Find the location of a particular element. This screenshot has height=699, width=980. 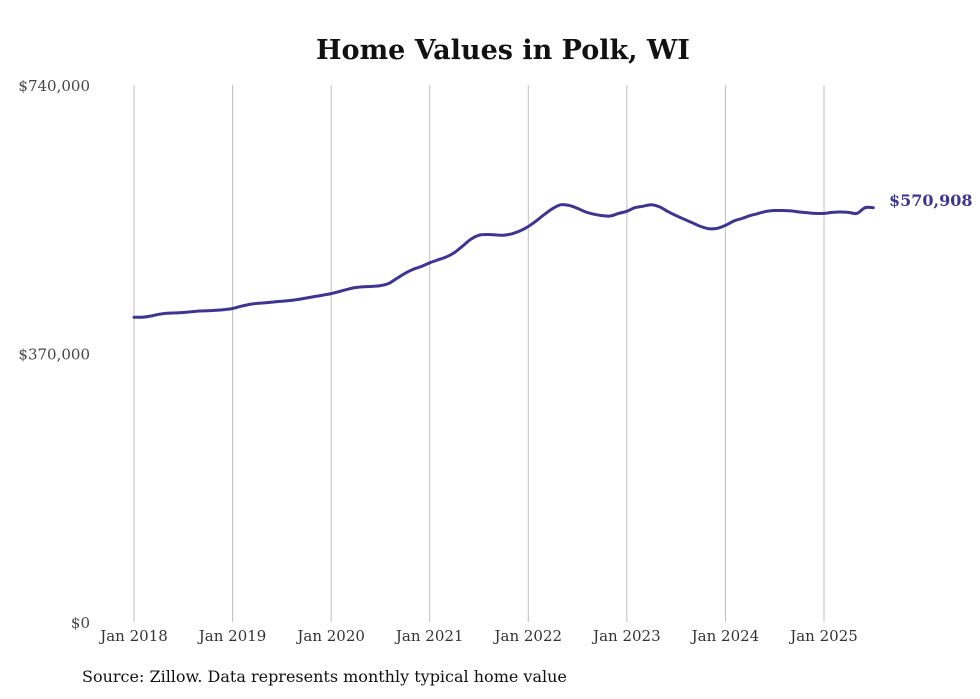

y-axis-tick-labels: $0 $370,000 $740,000 is located at coordinates (54, 354).